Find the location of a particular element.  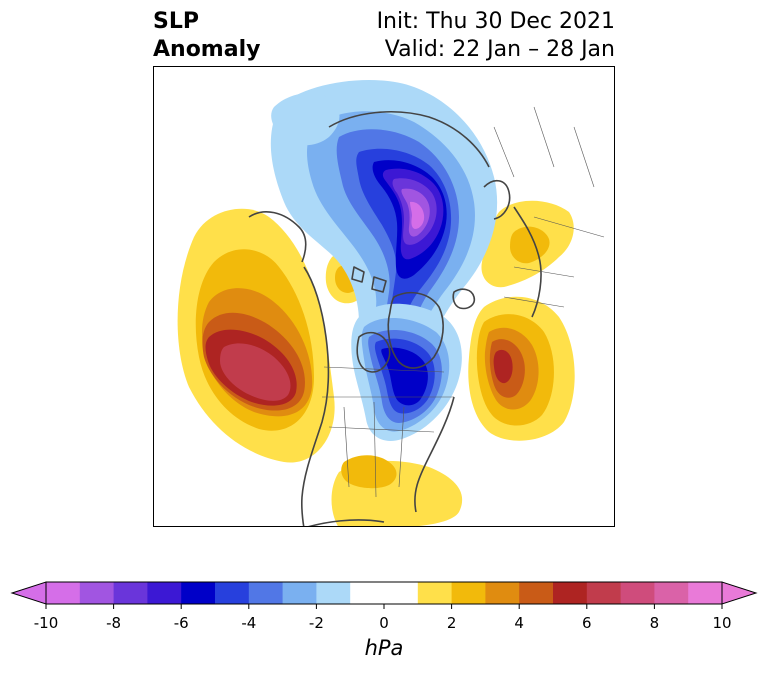

greenland-low-anomaly is located at coordinates (406, 372).